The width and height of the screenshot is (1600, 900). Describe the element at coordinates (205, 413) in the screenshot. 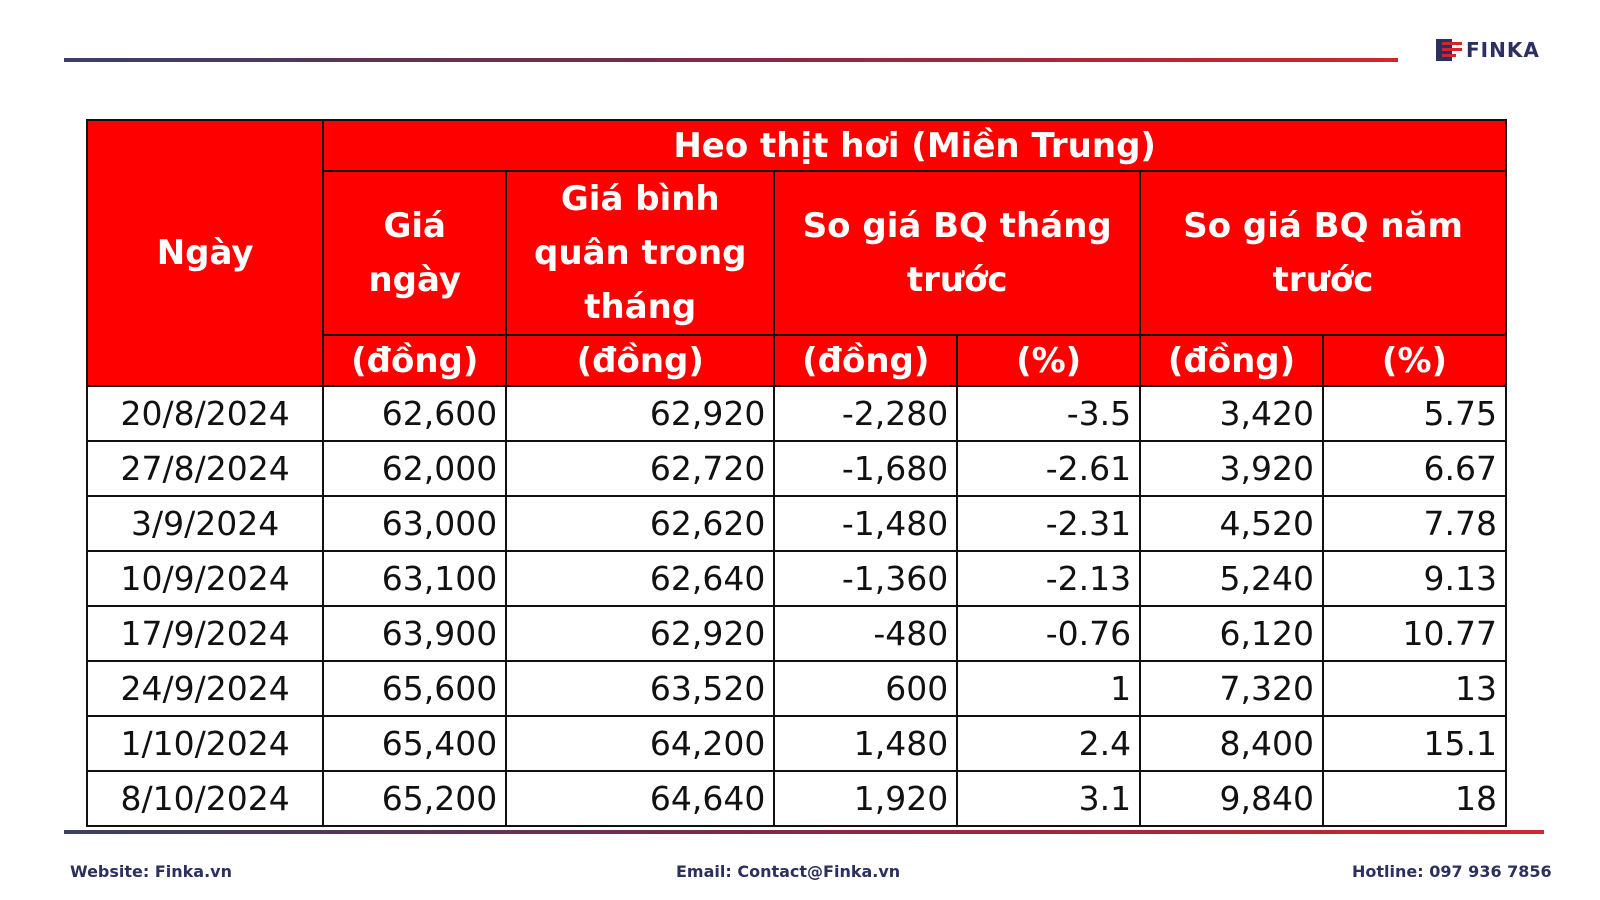

I see `cell-date: 20/8/2024` at that location.